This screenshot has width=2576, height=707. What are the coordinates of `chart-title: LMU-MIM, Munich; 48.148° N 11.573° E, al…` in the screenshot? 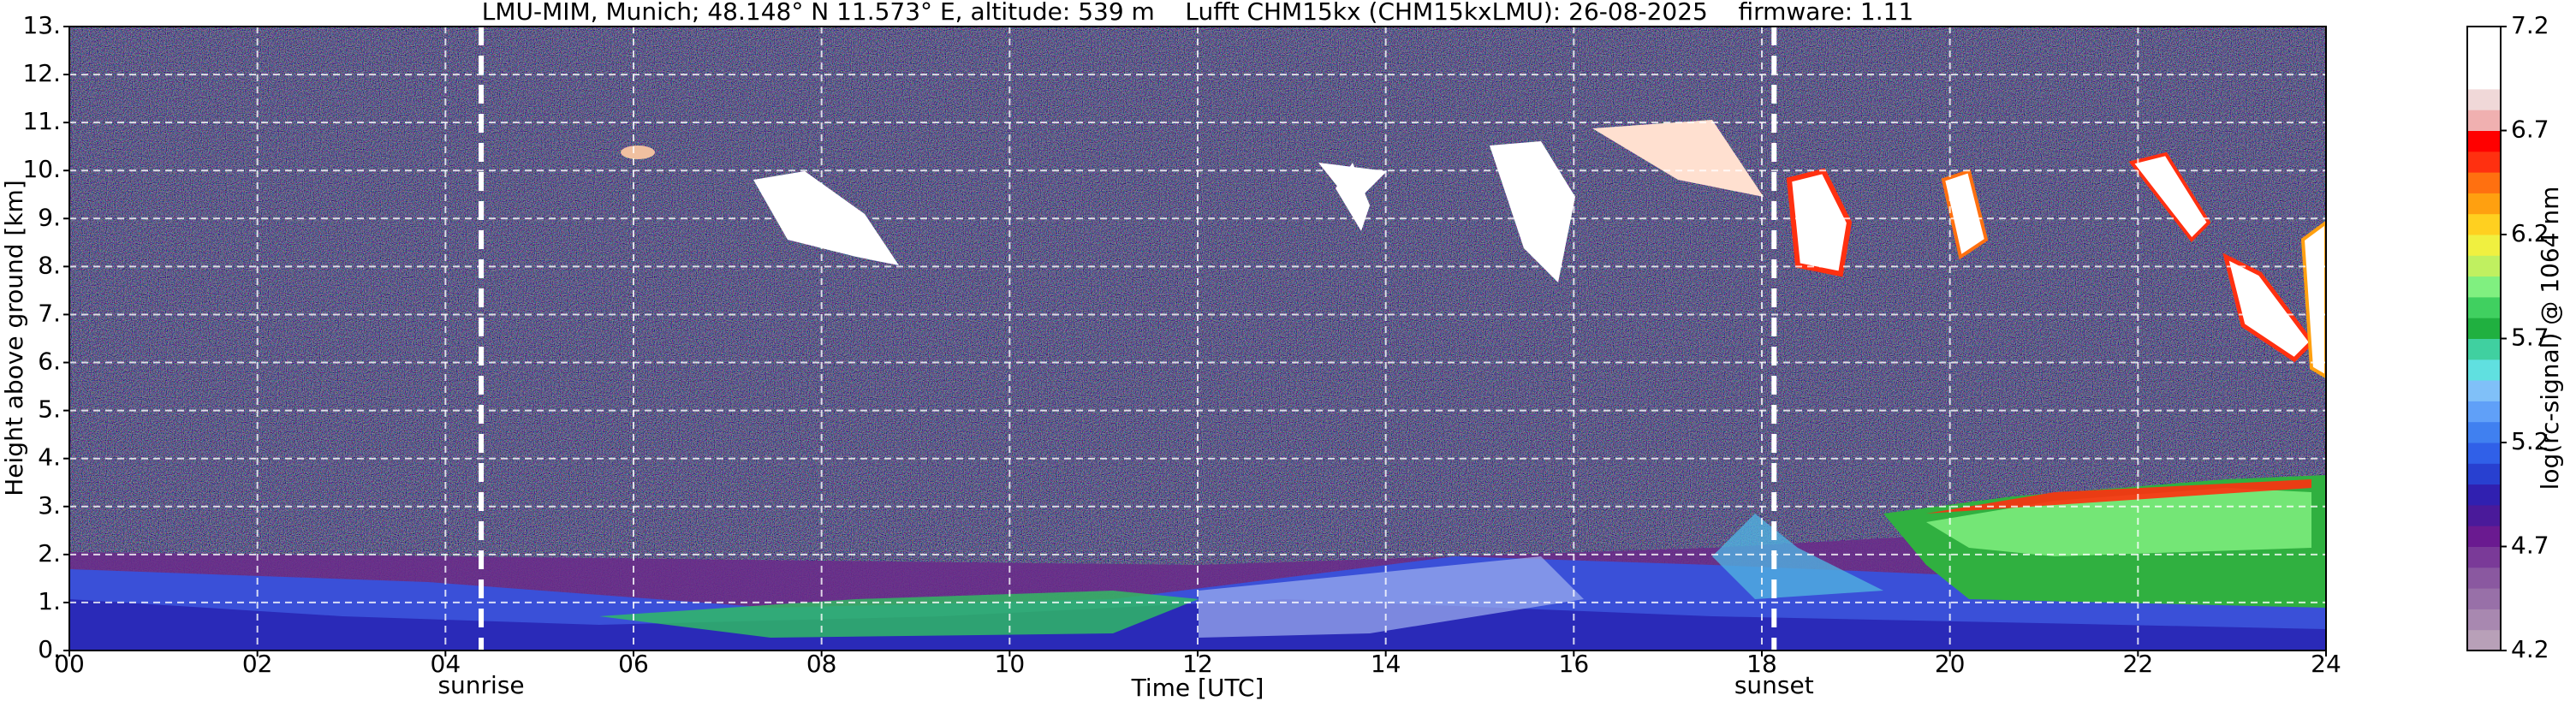 It's located at (1198, 13).